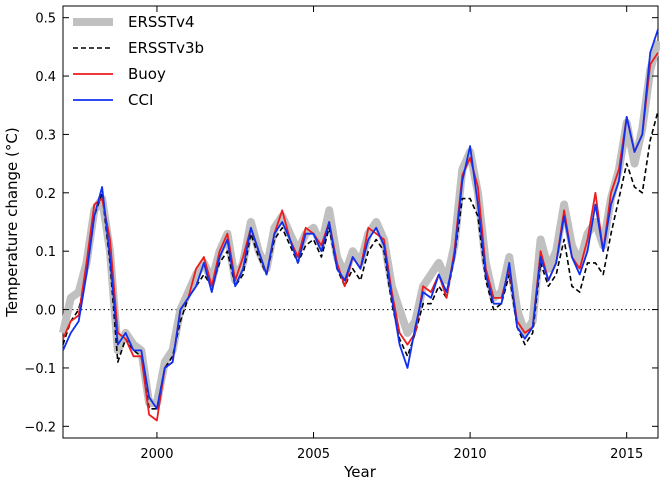 The width and height of the screenshot is (660, 483). I want to click on legend: ERSSTv4 ERSSTv3b Buoy CCI, so click(138, 61).